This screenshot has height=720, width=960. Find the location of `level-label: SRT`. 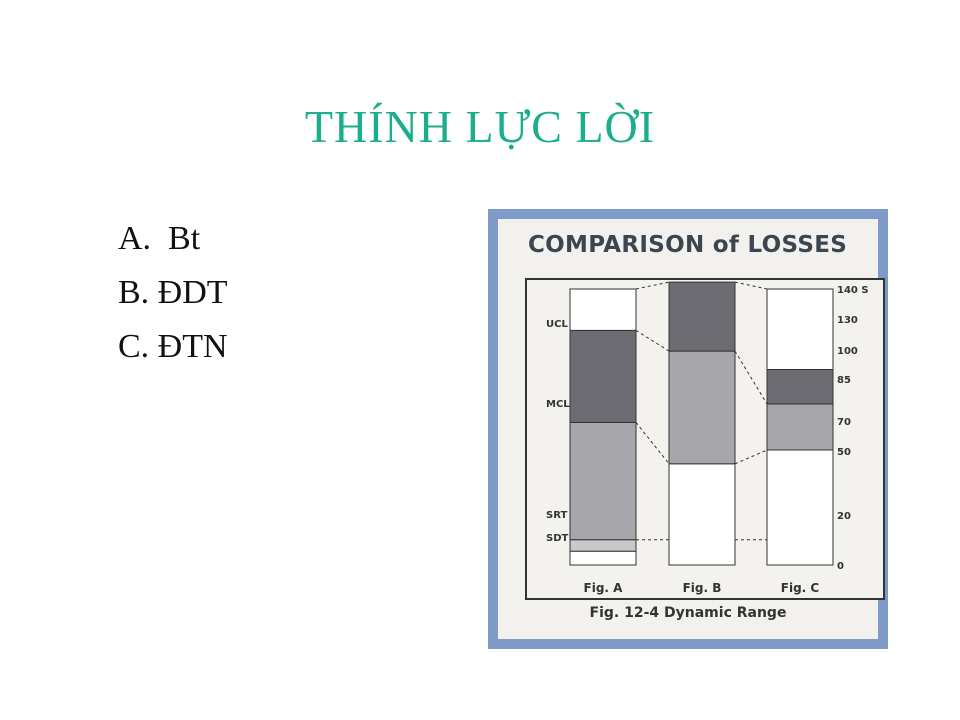

level-label: SRT is located at coordinates (556, 515).